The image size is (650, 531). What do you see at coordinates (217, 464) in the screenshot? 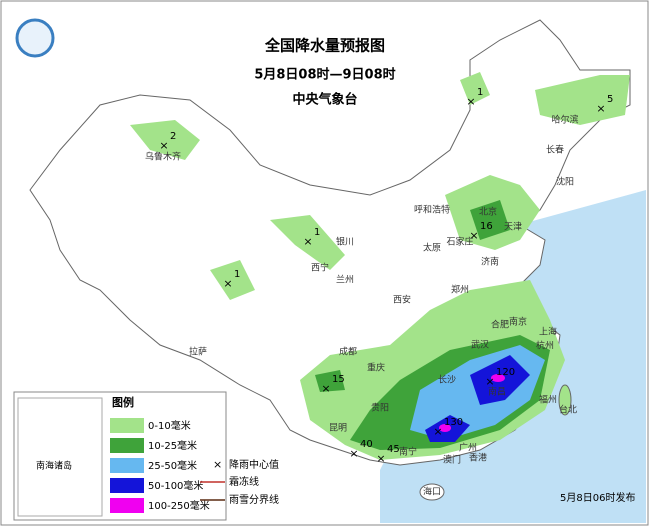
I see `center-symbol: ×` at bounding box center [217, 464].